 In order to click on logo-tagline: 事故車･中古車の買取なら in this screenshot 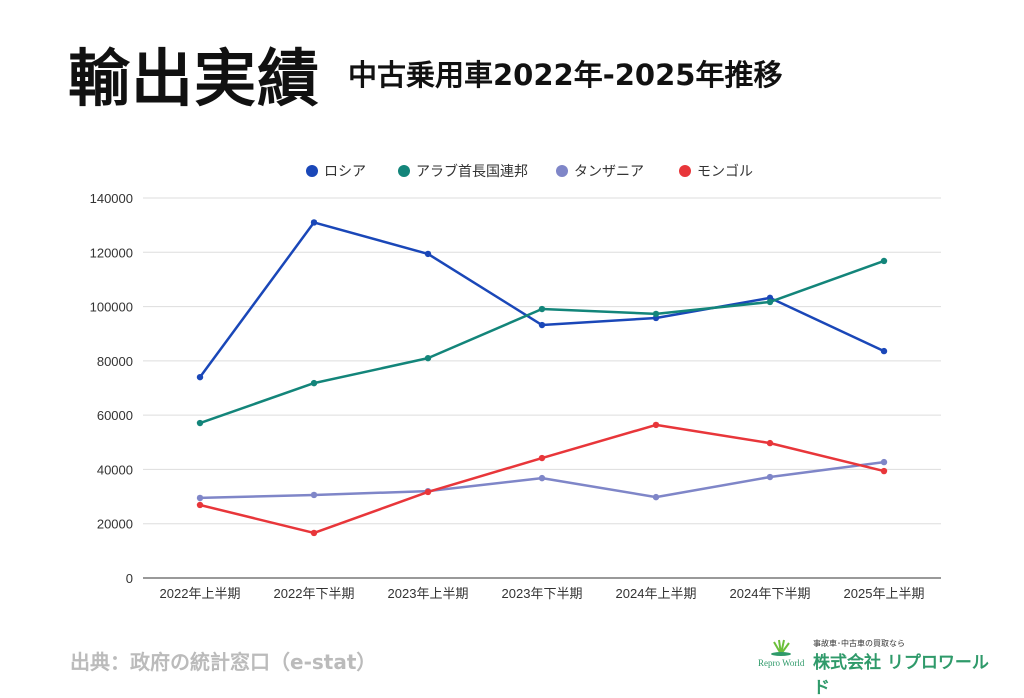, I will do `click(859, 643)`.